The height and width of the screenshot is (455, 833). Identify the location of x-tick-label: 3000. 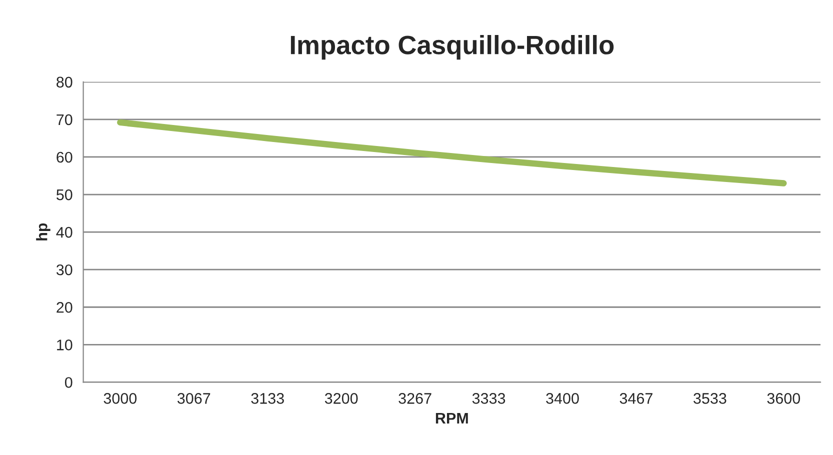
(120, 398).